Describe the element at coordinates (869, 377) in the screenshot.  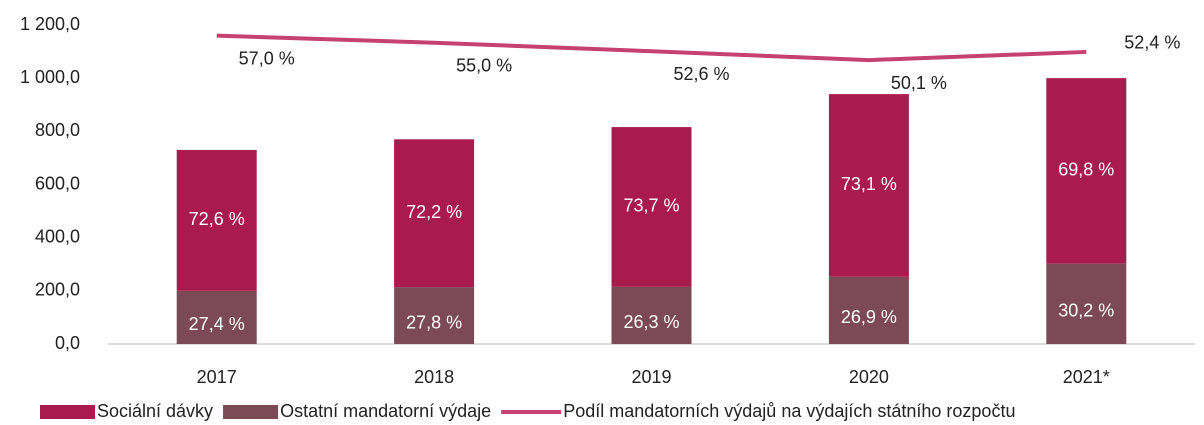
I see `x-tick-label: 2020` at that location.